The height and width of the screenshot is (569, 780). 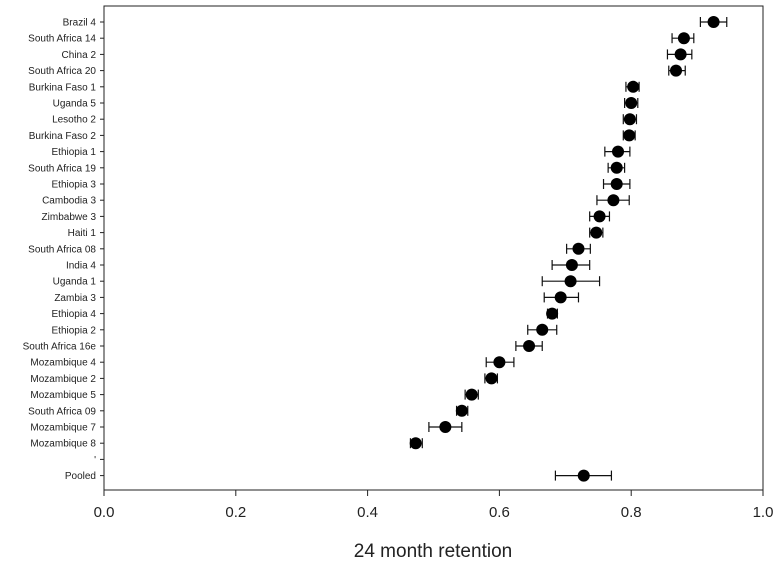 What do you see at coordinates (763, 512) in the screenshot?
I see `x-tick-label: 1.0` at bounding box center [763, 512].